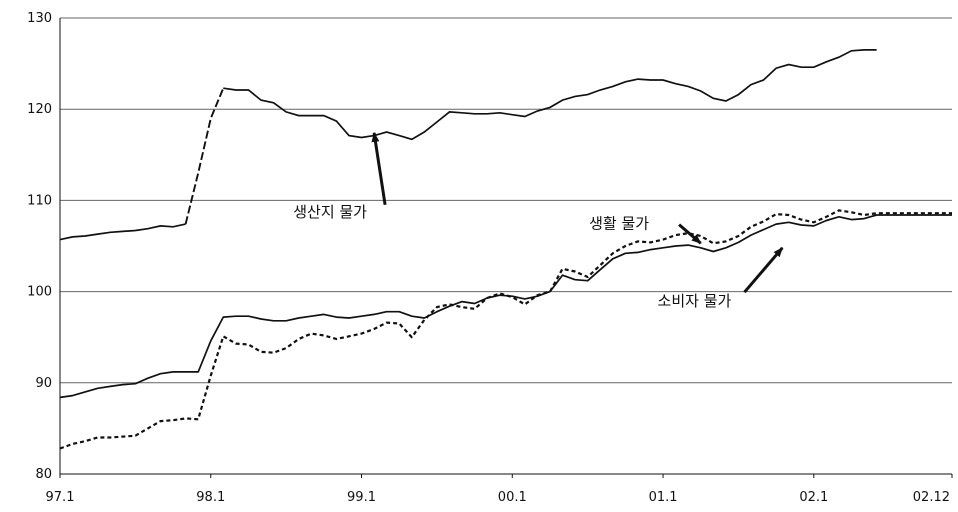 The image size is (958, 512). What do you see at coordinates (695, 301) in the screenshot?
I see `annotation-label: 소비자 물가` at bounding box center [695, 301].